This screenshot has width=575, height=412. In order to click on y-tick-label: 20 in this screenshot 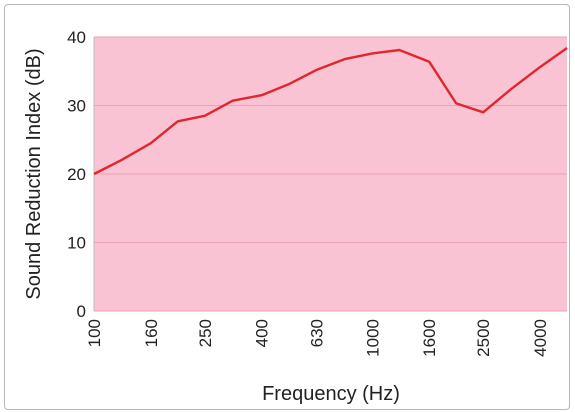, I will do `click(76, 174)`.